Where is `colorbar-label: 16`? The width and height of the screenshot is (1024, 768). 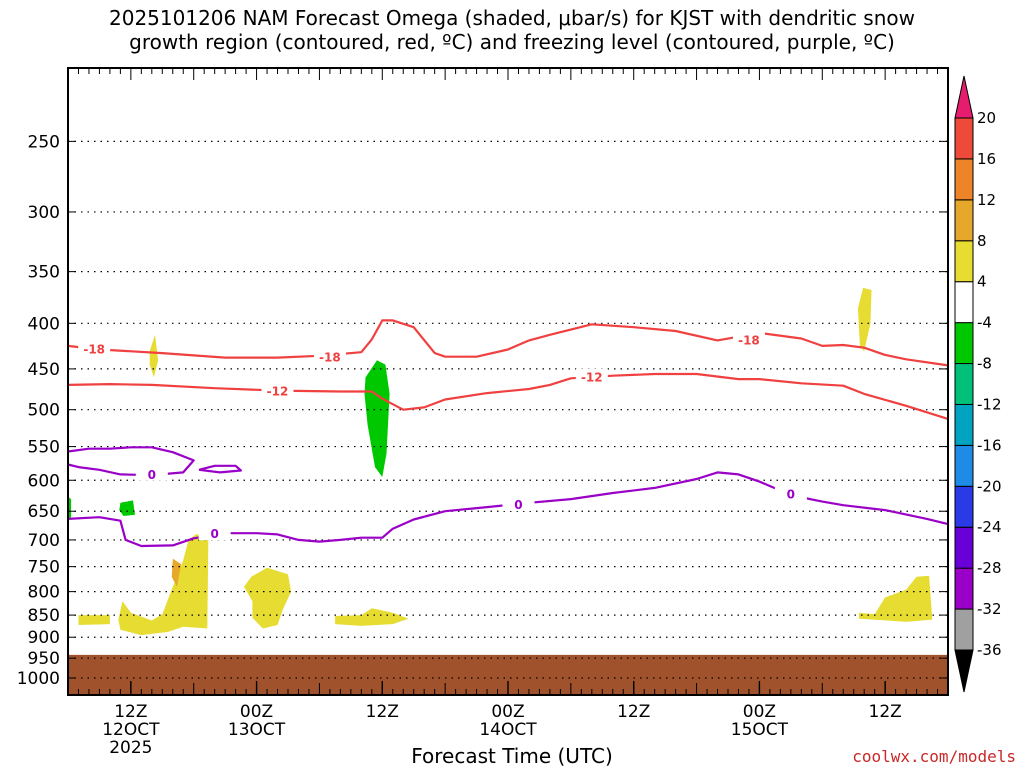
colorbar-label: 16 is located at coordinates (986, 159).